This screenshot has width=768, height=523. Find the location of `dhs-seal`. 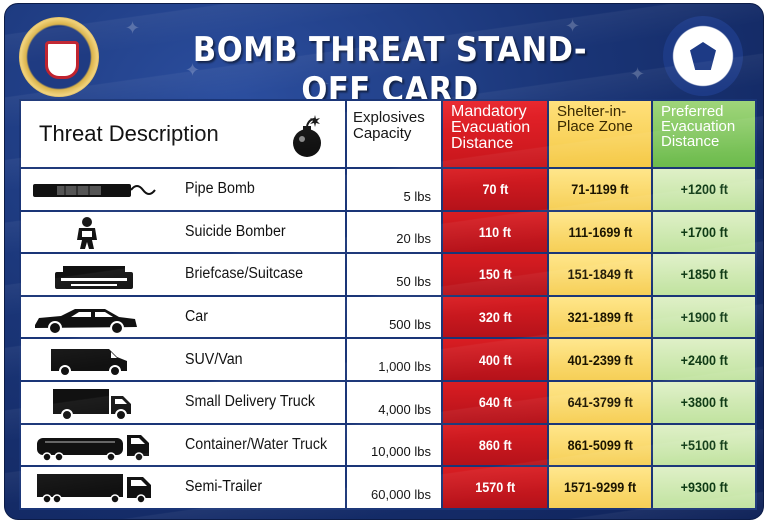

dhs-seal is located at coordinates (703, 56).